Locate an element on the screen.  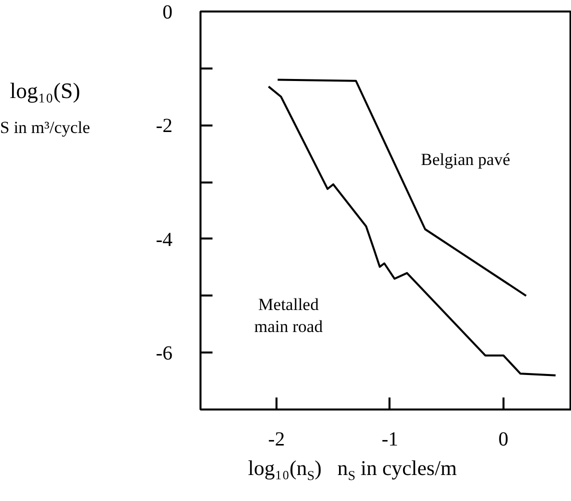
y-tick-label: -4 is located at coordinates (164, 239).